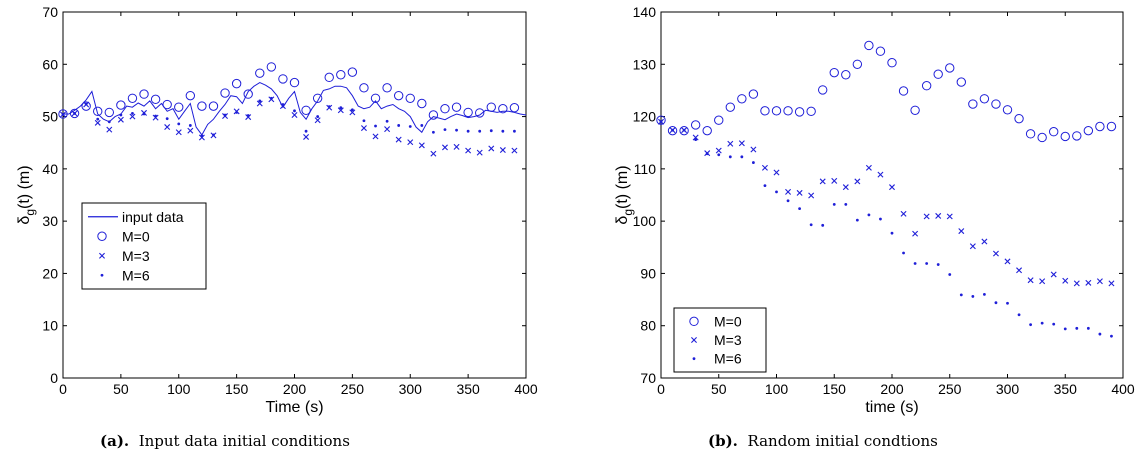 The height and width of the screenshot is (464, 1146). What do you see at coordinates (294, 407) in the screenshot?
I see `x-axis-label-a: Time (s)` at bounding box center [294, 407].